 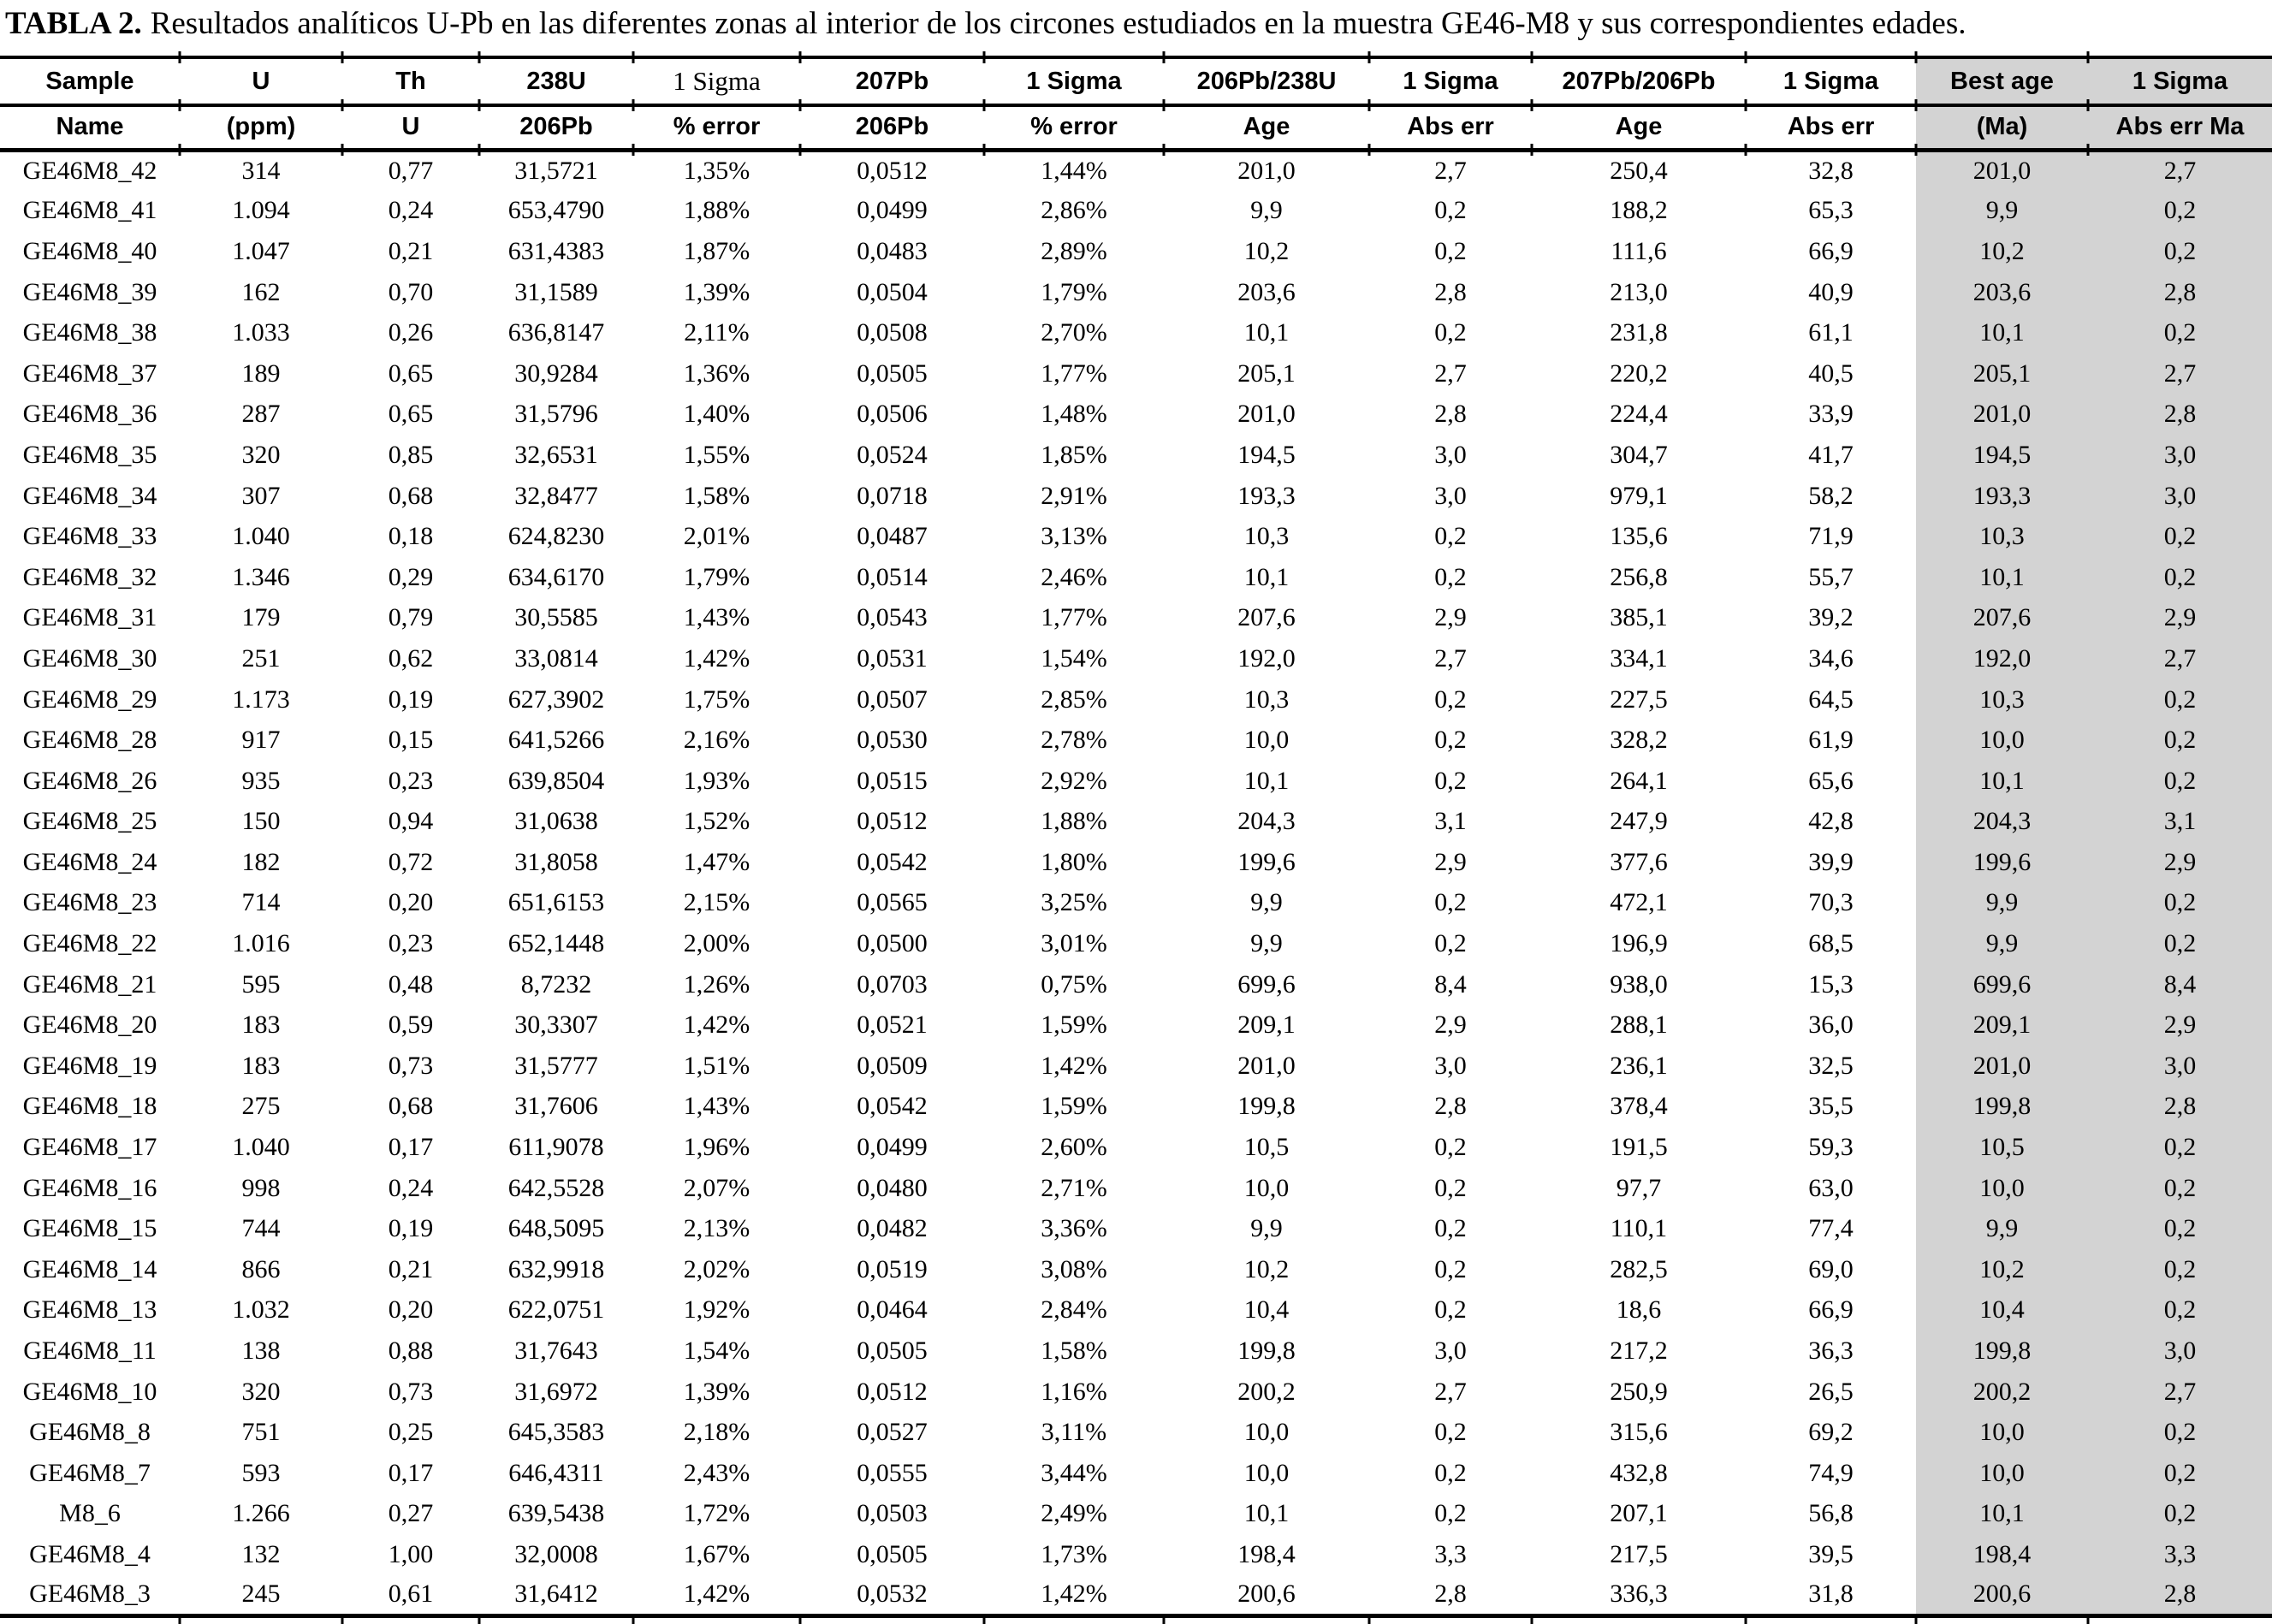 What do you see at coordinates (1074, 210) in the screenshot?
I see `sigma-207pb-206pb: 2,86%` at bounding box center [1074, 210].